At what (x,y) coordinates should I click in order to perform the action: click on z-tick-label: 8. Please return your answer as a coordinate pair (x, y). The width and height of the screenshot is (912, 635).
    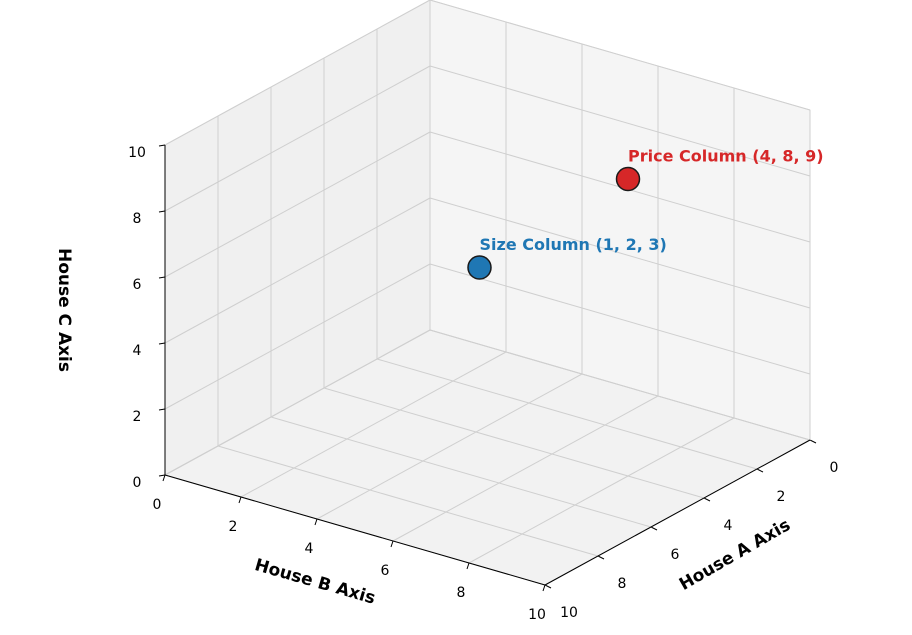
    Looking at the image, I should click on (137, 219).